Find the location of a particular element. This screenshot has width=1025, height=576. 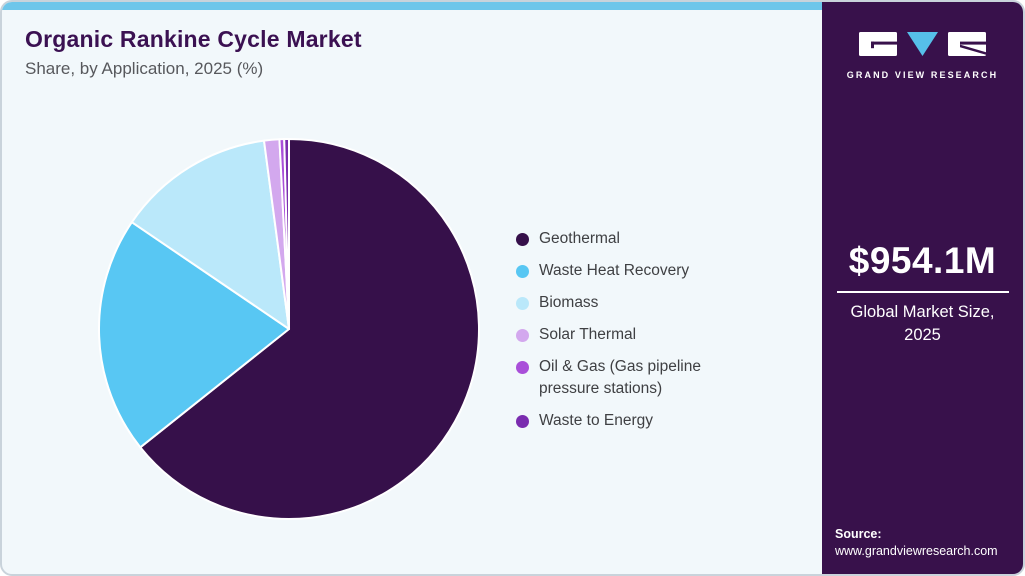

legend-label: Solar Thermal is located at coordinates (588, 334).